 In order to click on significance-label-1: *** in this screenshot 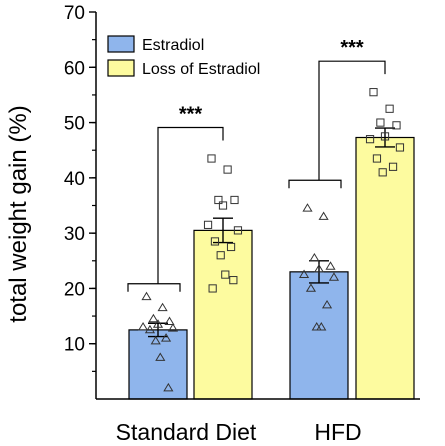, I will do `click(352, 48)`.